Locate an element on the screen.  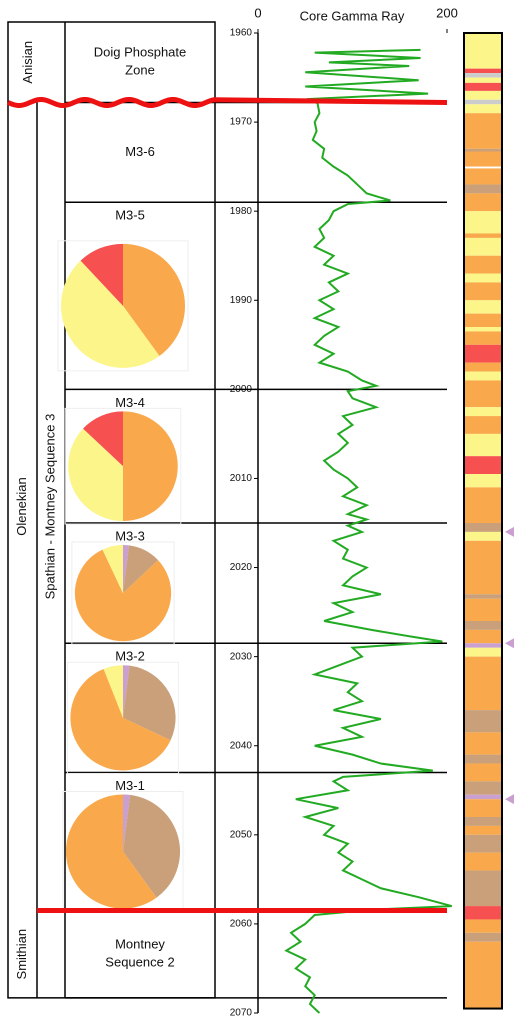
unit-label: M3-5 is located at coordinates (130, 215).